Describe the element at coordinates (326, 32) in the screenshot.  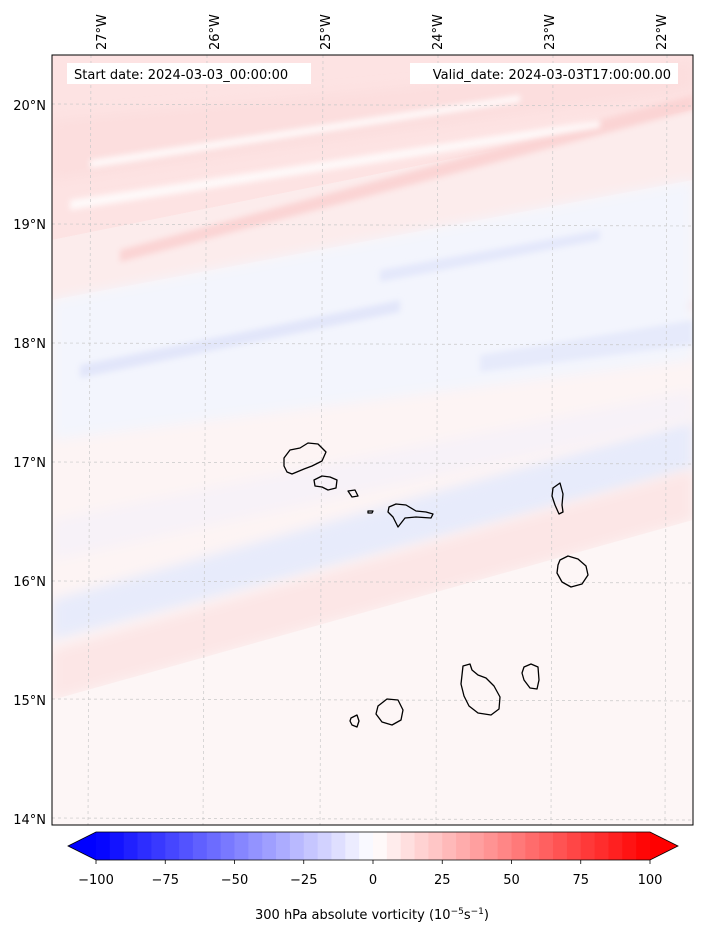
I see `lon-label-25w: 25°W` at that location.